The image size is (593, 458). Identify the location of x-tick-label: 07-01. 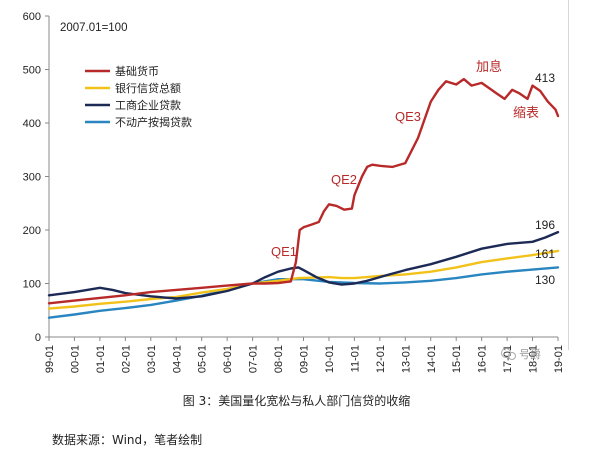
(254, 359).